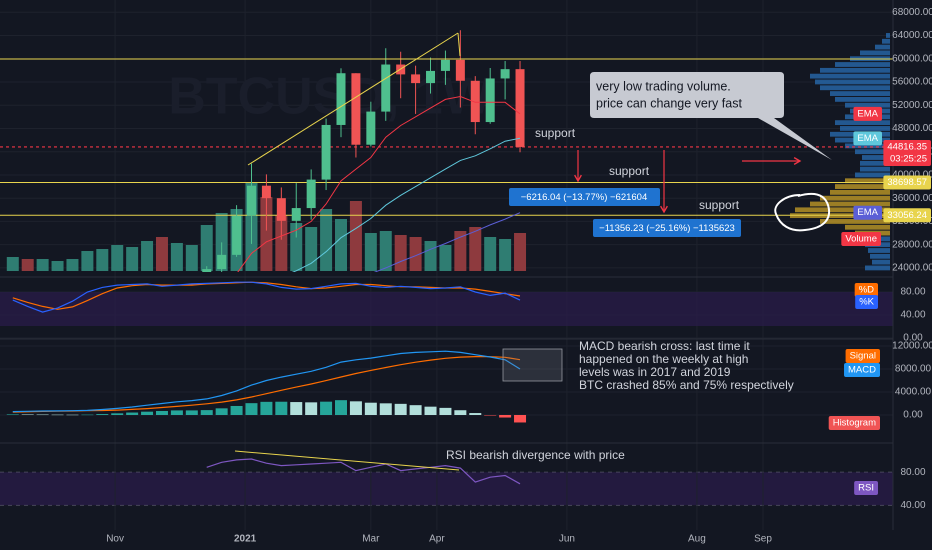 The width and height of the screenshot is (932, 550). Describe the element at coordinates (584, 197) in the screenshot. I see `measure-label: −6216.04 (−13.77%) −621604` at that location.